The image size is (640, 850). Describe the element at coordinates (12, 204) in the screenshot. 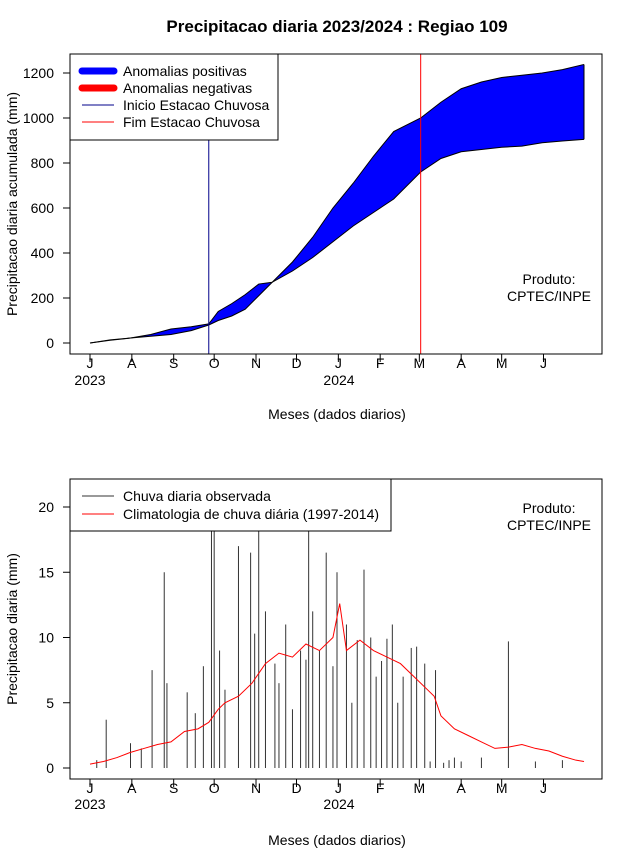

I see `y-axis-label: Precipitacao diaria acumulada (mm)` at that location.